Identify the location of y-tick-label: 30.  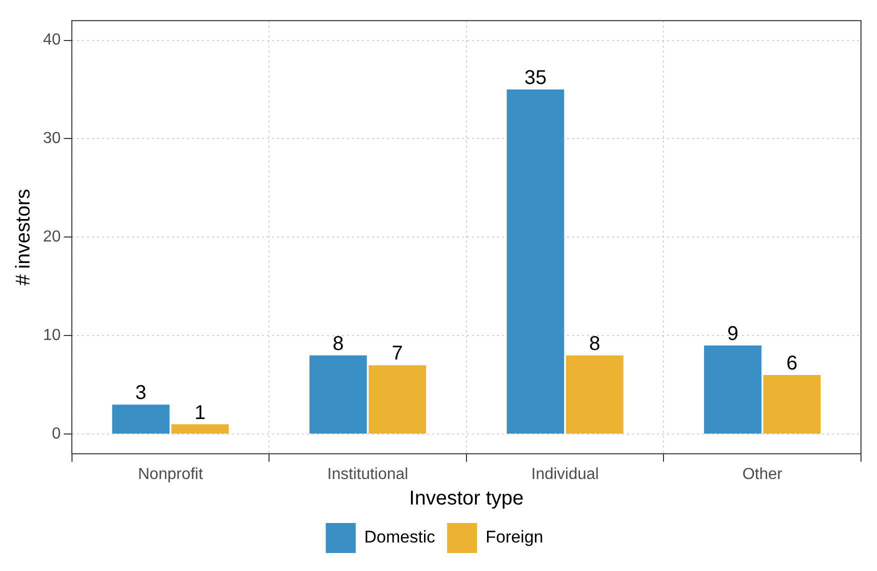
(52, 139).